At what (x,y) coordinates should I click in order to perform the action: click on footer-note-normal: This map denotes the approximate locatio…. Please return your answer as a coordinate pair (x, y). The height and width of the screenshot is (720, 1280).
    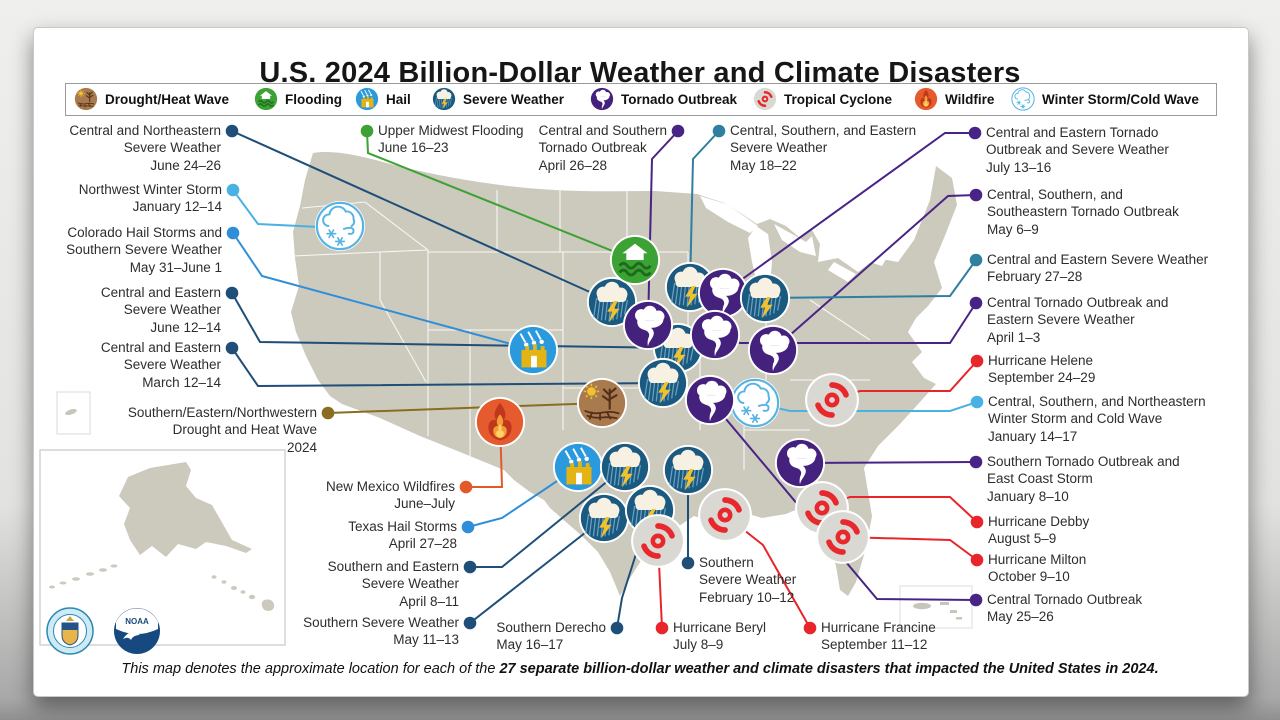
    Looking at the image, I should click on (310, 669).